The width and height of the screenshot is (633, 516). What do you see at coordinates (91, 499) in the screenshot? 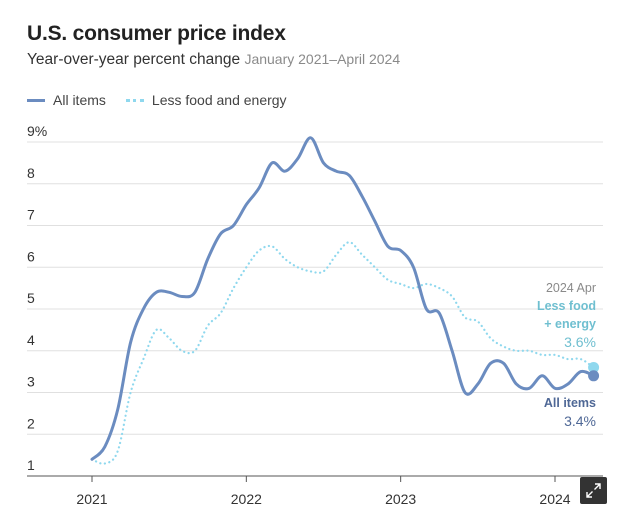
I see `x-tick-label: 2021` at bounding box center [91, 499].